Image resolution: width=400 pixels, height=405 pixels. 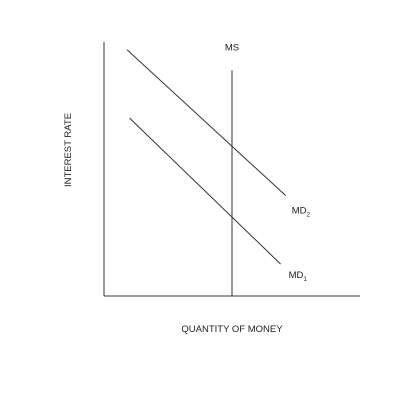 I want to click on curve-label-ms: MS, so click(x=232, y=47).